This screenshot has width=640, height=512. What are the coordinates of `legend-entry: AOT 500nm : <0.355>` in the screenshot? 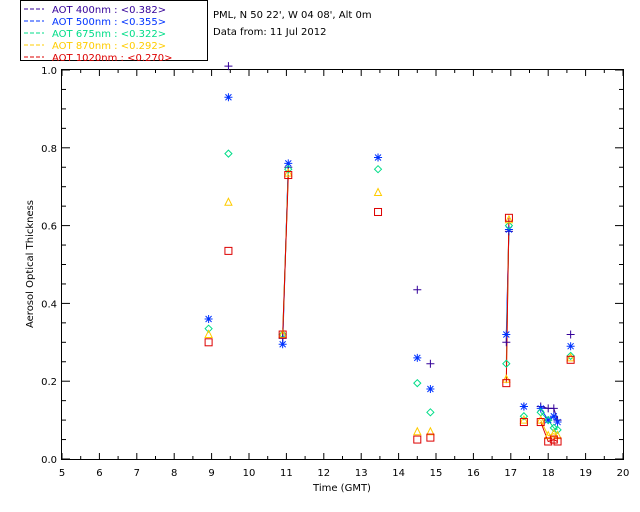 It's located at (109, 22).